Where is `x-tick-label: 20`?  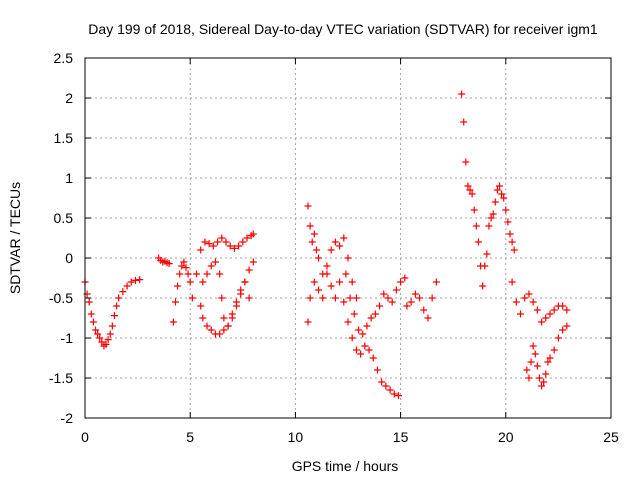 x-tick-label: 20 is located at coordinates (506, 437).